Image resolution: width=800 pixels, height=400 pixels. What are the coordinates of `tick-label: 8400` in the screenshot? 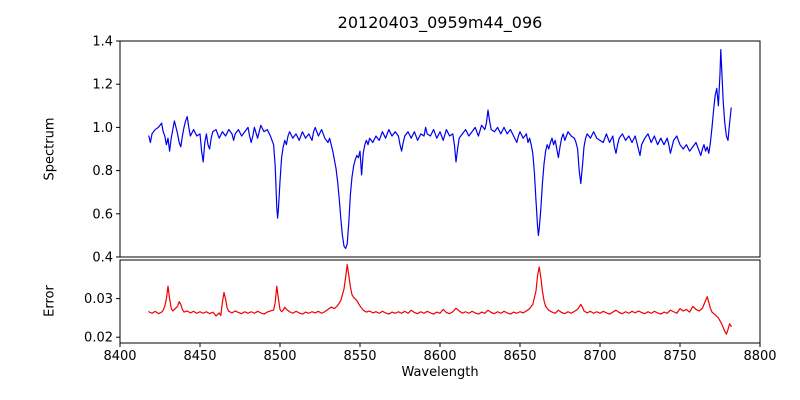 It's located at (119, 356).